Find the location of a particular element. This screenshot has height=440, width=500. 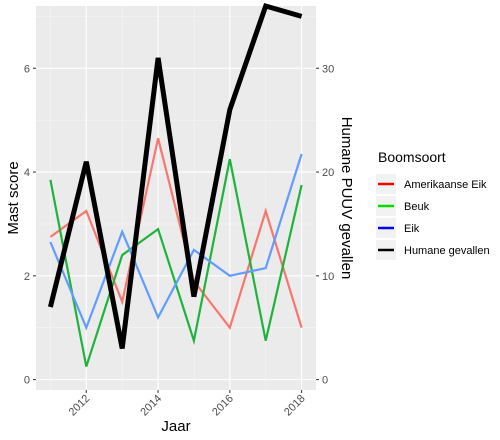

y-axis-title-right: Humane PUUV gevallen is located at coordinates (346, 198).